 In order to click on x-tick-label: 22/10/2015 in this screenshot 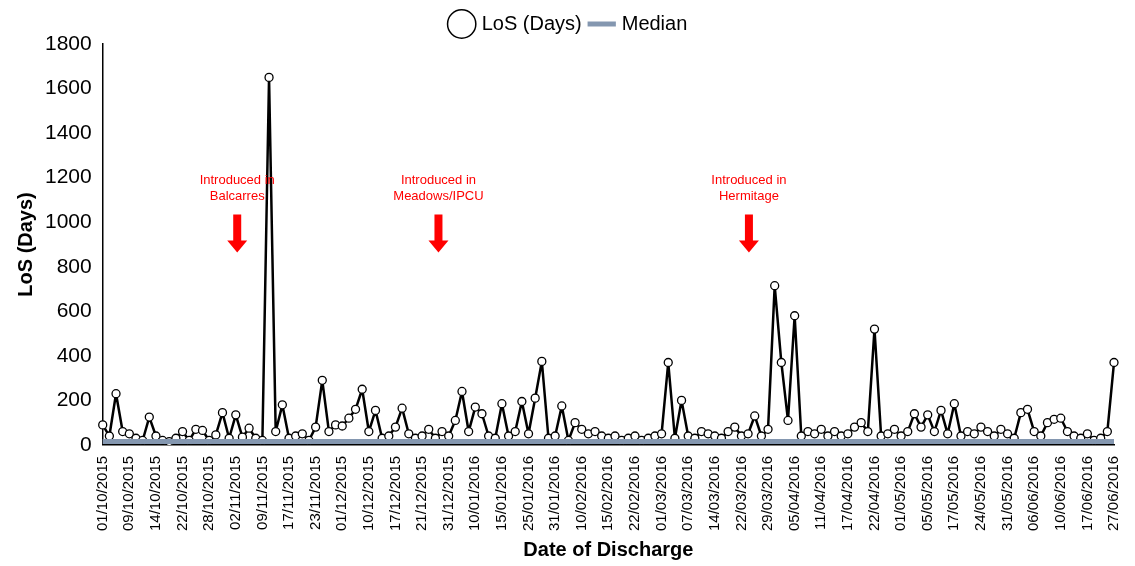, I will do `click(181, 493)`.